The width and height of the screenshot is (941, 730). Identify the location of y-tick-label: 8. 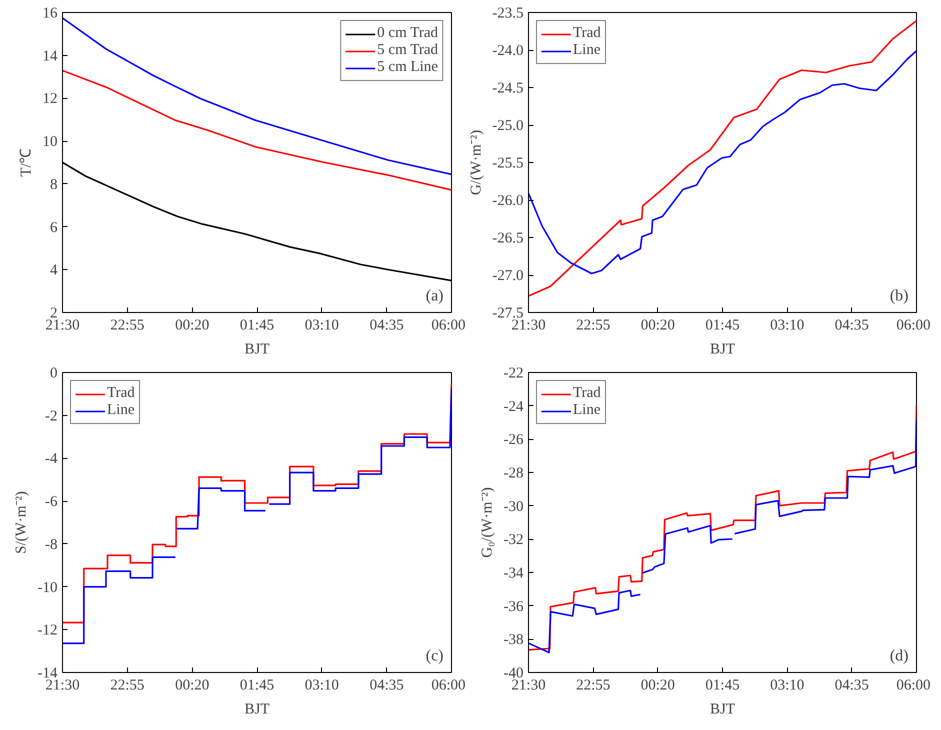
(54, 184).